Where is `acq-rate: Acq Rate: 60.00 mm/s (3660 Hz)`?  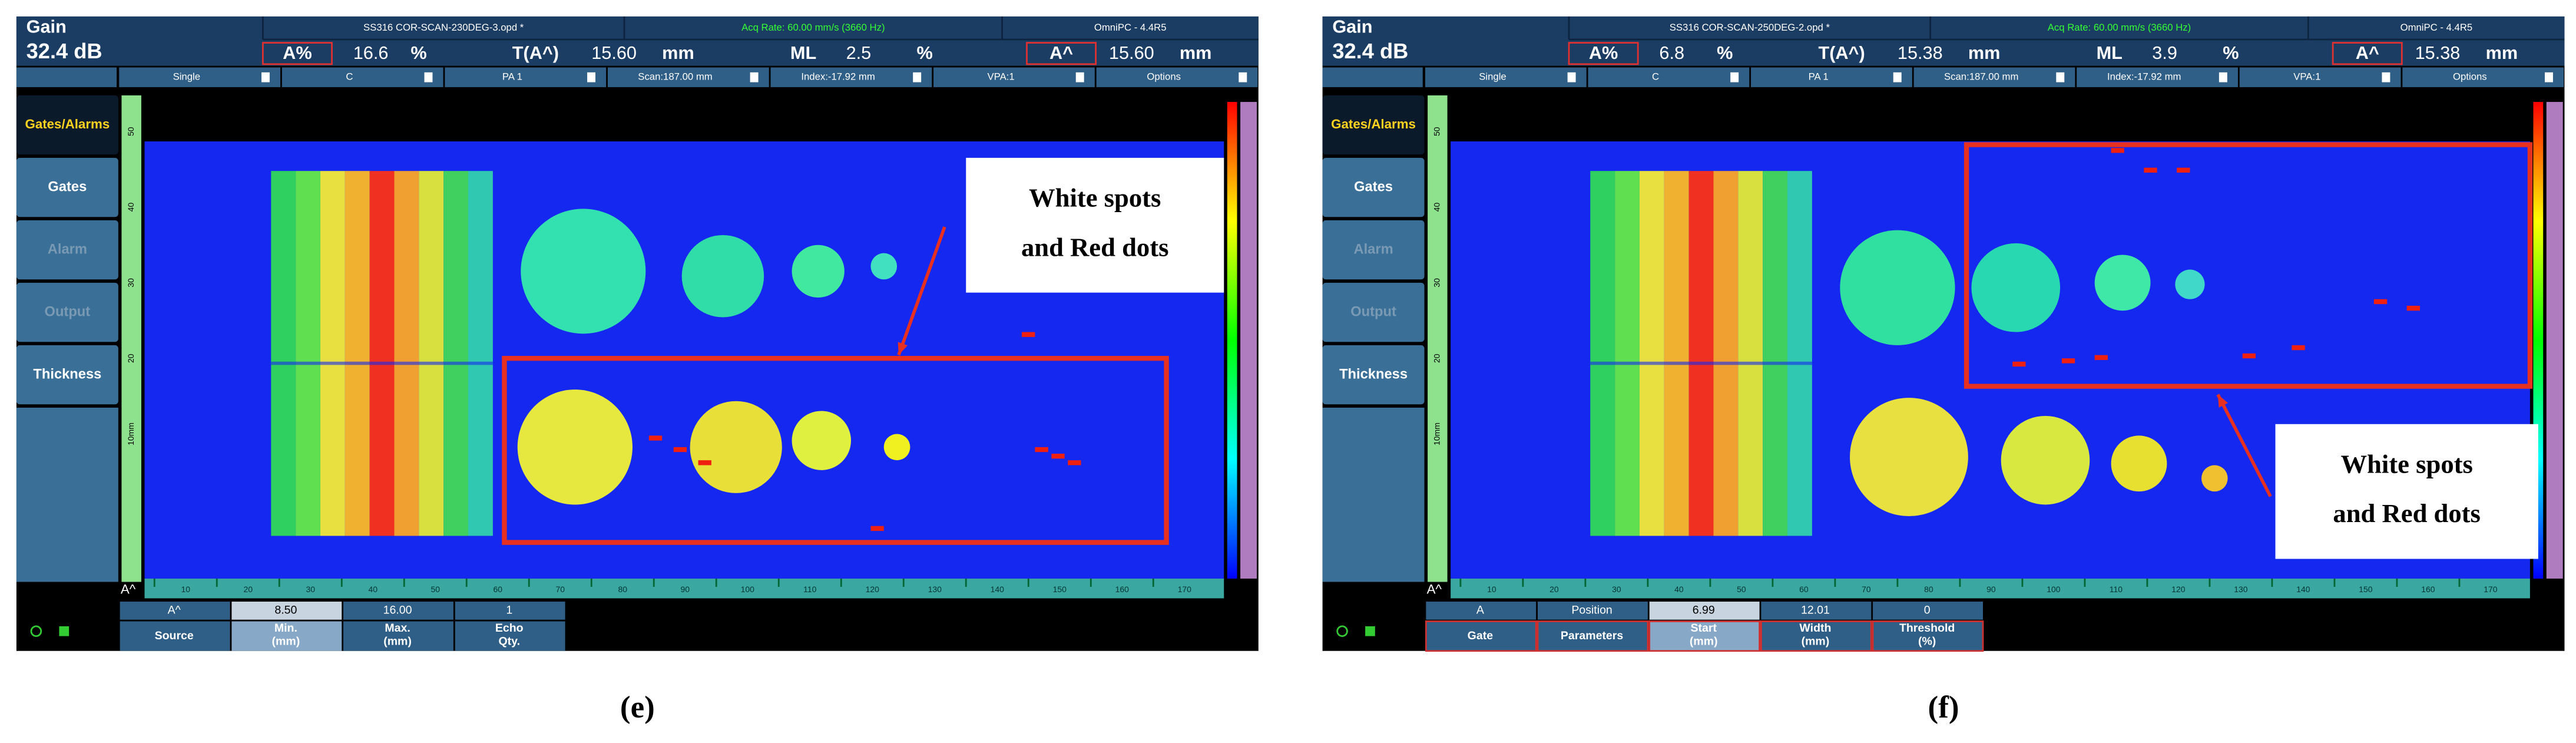
acq-rate: Acq Rate: 60.00 mm/s (3660 Hz) is located at coordinates (2119, 27).